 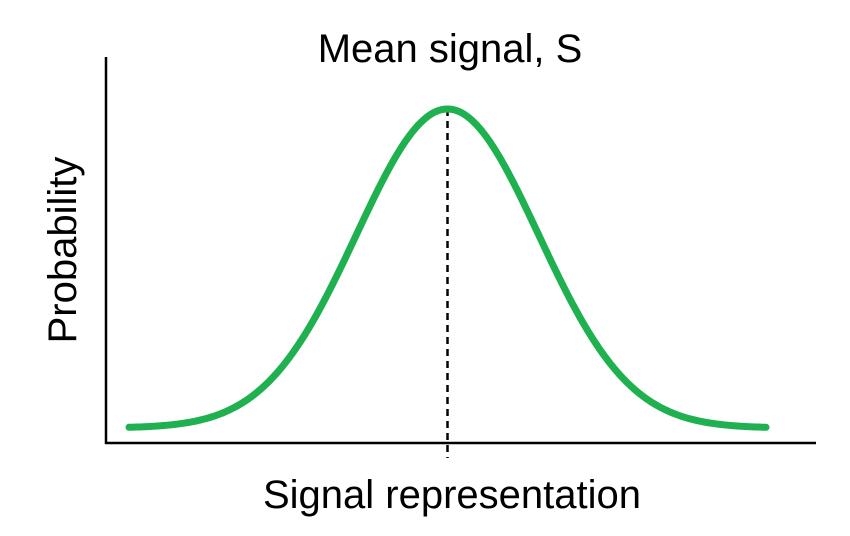 I want to click on chart-title: Mean signal, S, so click(x=450, y=49).